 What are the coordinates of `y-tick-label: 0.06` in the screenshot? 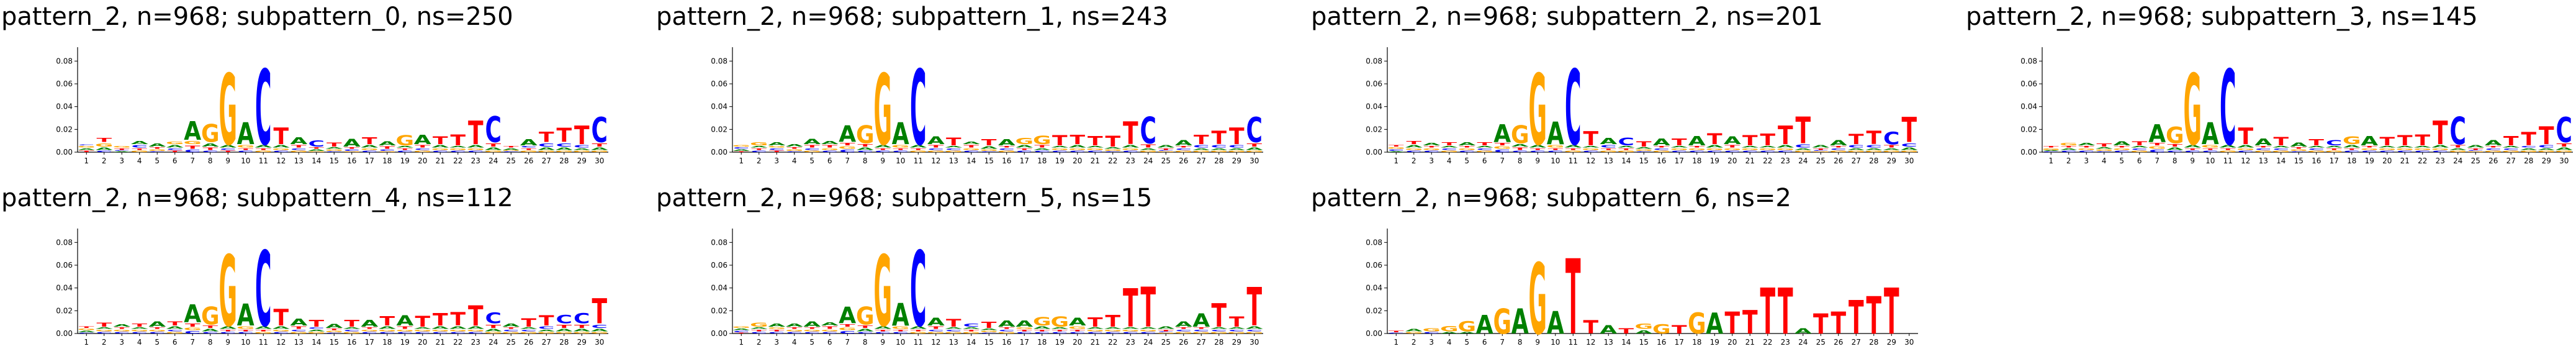 It's located at (1374, 83).